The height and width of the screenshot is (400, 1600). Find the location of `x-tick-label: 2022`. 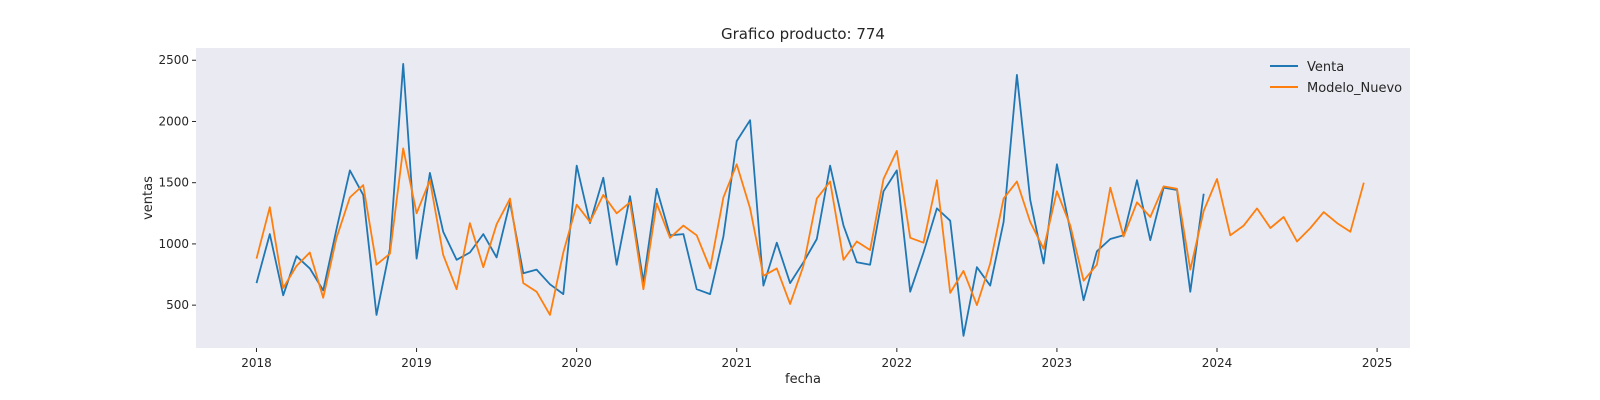

x-tick-label: 2022 is located at coordinates (897, 363).